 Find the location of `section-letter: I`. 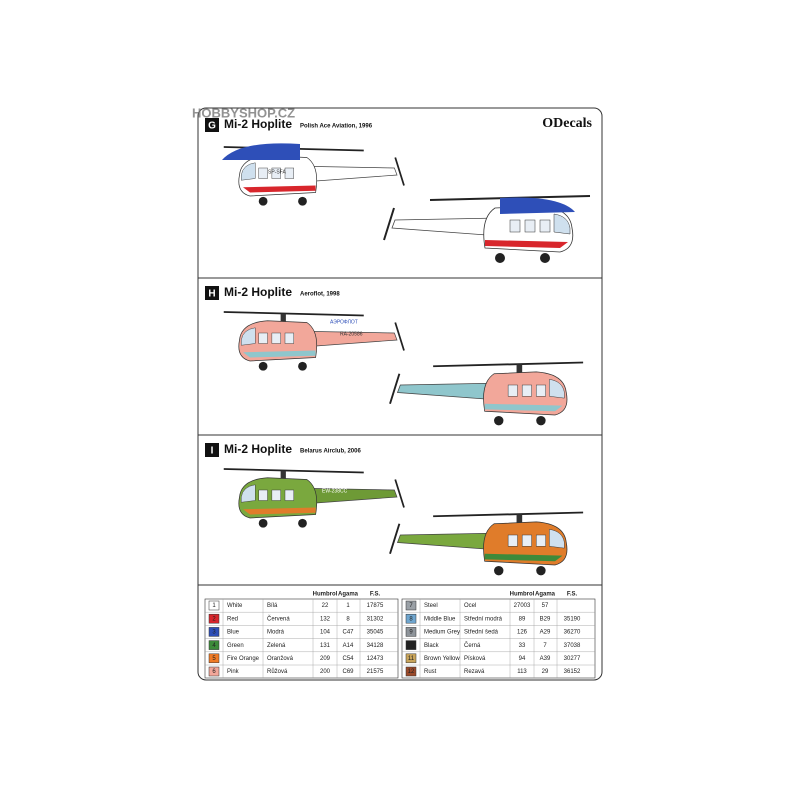

section-letter: I is located at coordinates (212, 451).